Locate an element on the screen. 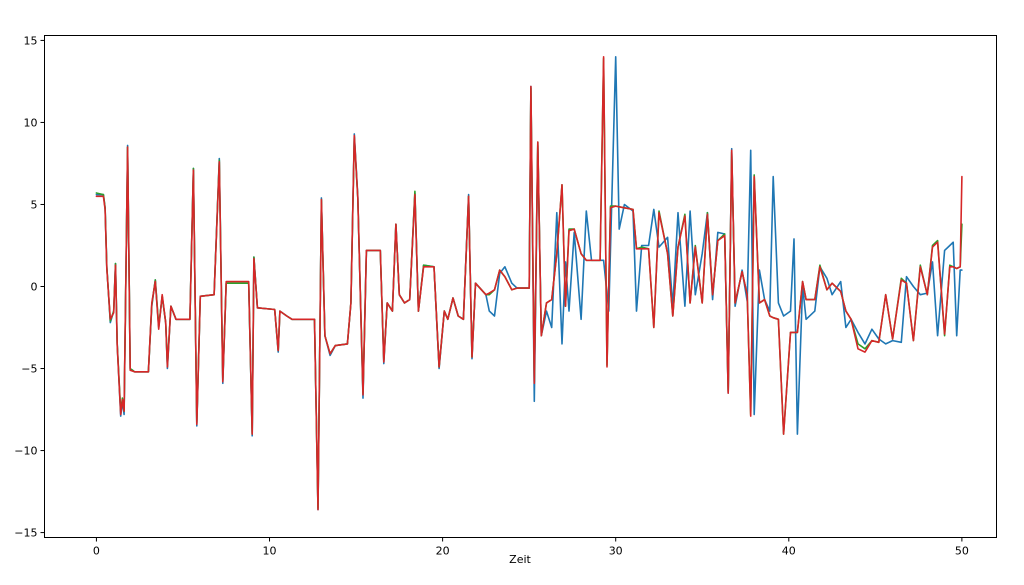 The image size is (1024, 585). y-tick-label: −5 is located at coordinates (29, 369).